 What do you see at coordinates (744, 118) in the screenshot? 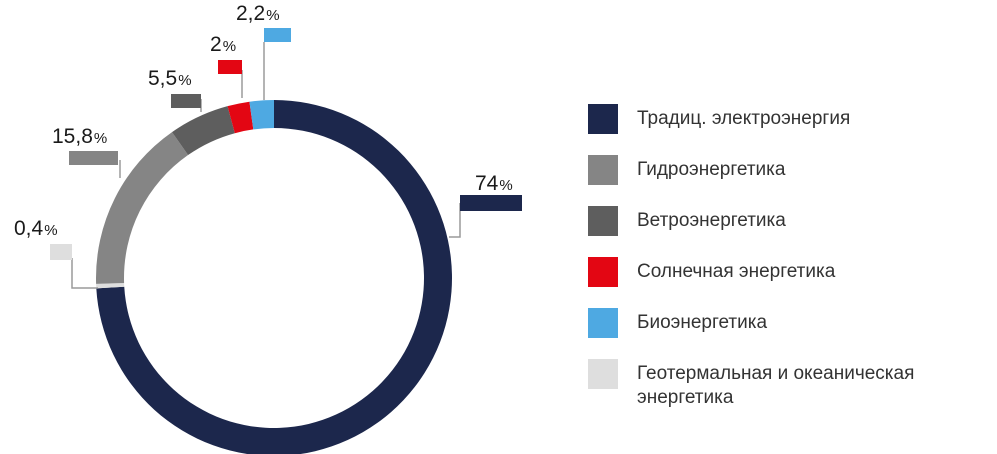
I see `legend-label: Традиц. электроэнергия` at bounding box center [744, 118].